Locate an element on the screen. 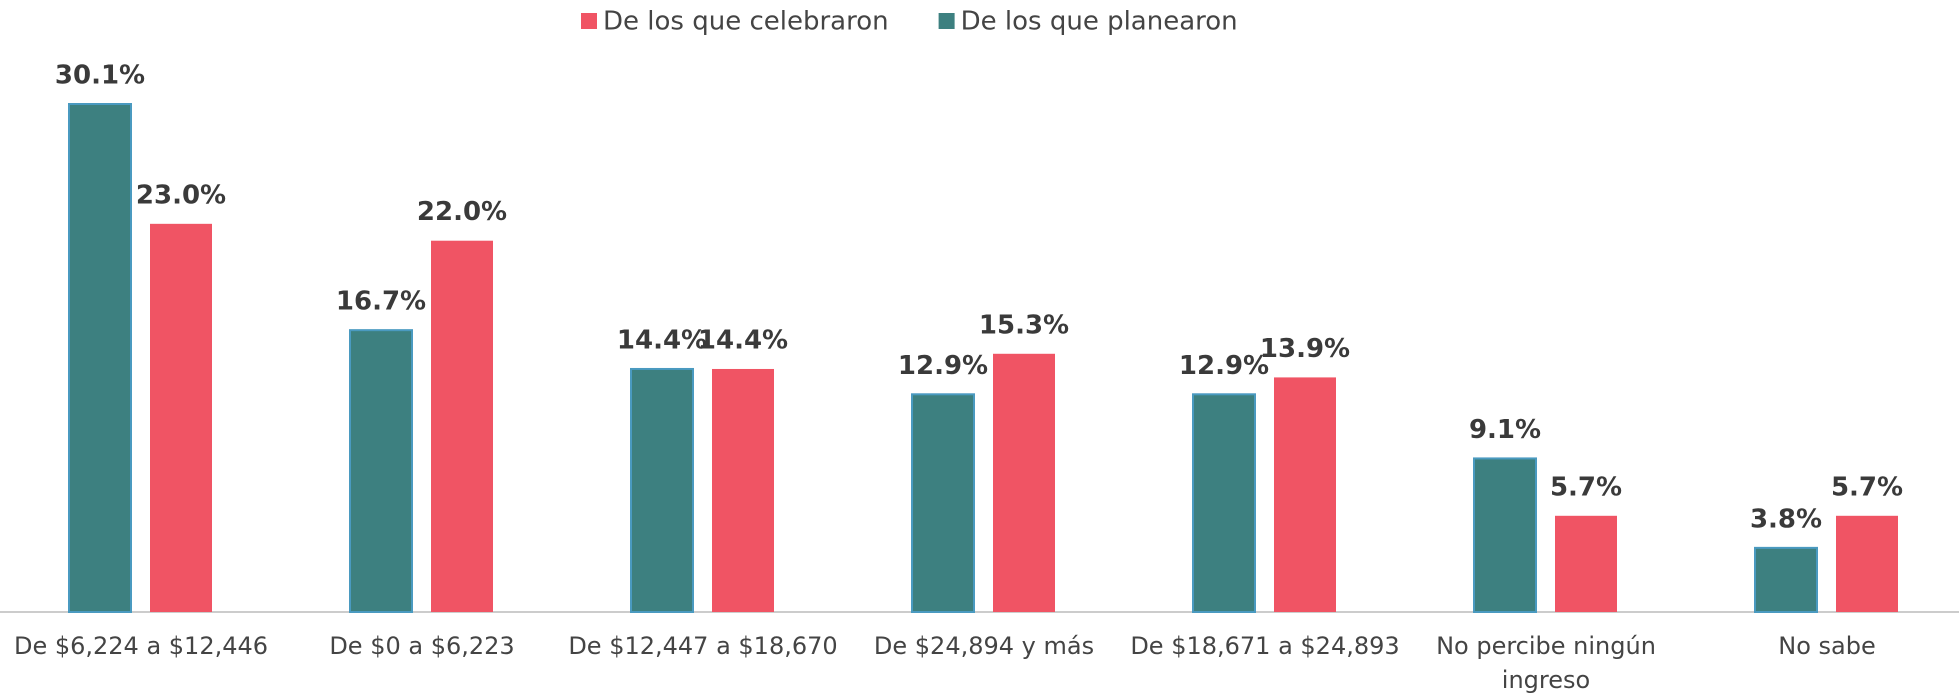  data-label: 9.1% is located at coordinates (1505, 430).